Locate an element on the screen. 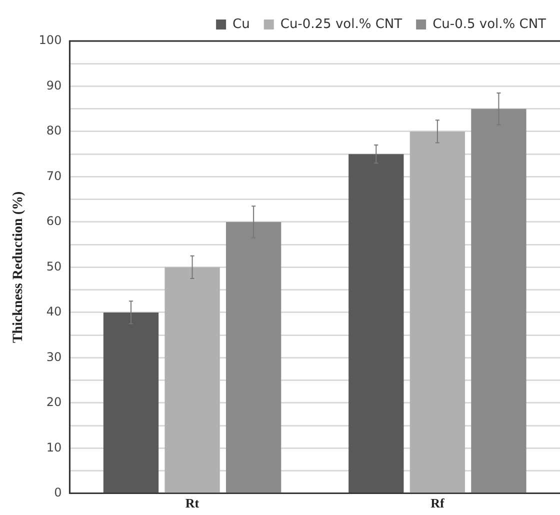  y-axis-title: Thickness Reduction (%) is located at coordinates (18, 267).